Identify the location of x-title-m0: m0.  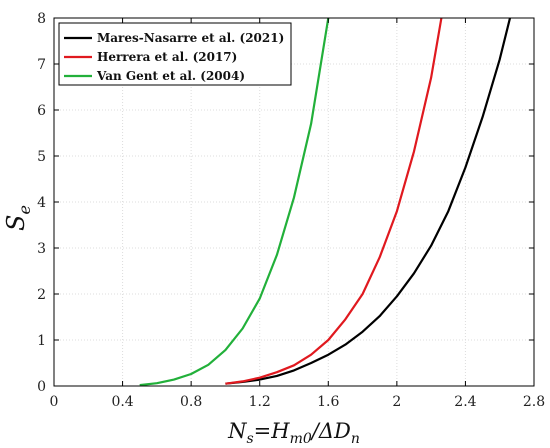
(301, 439).